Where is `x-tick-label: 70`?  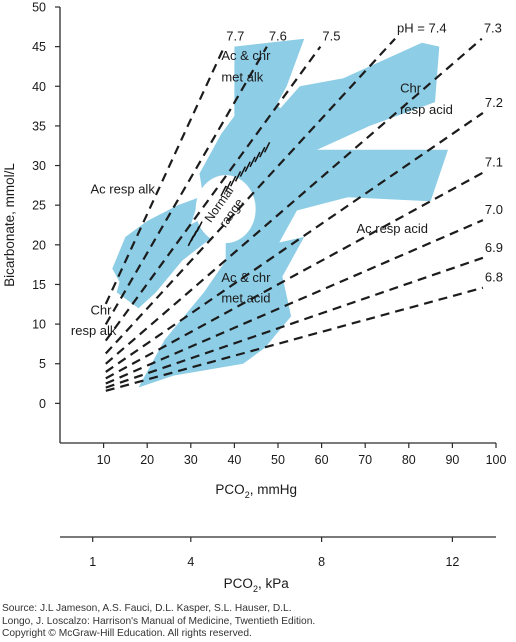
x-tick-label: 70 is located at coordinates (365, 460).